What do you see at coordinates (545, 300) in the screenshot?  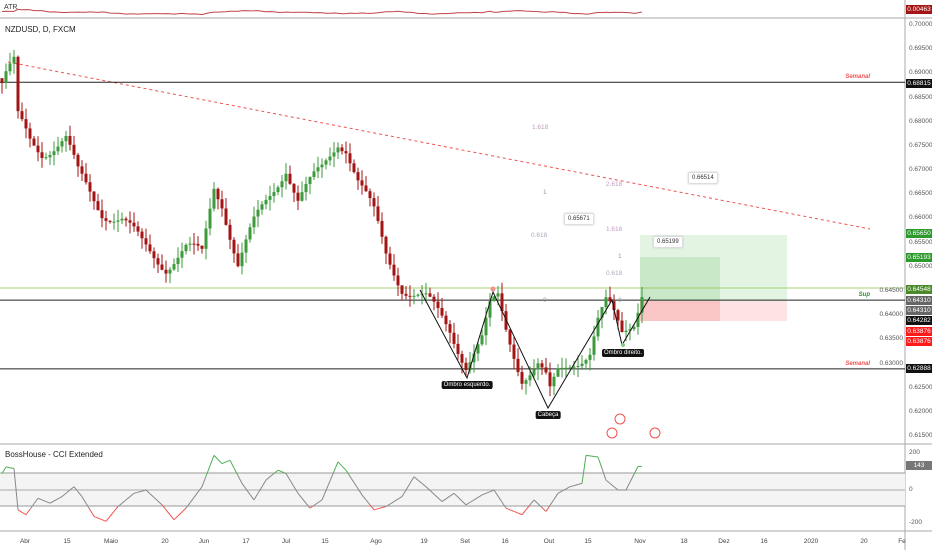 I see `fib-left-0: 0` at bounding box center [545, 300].